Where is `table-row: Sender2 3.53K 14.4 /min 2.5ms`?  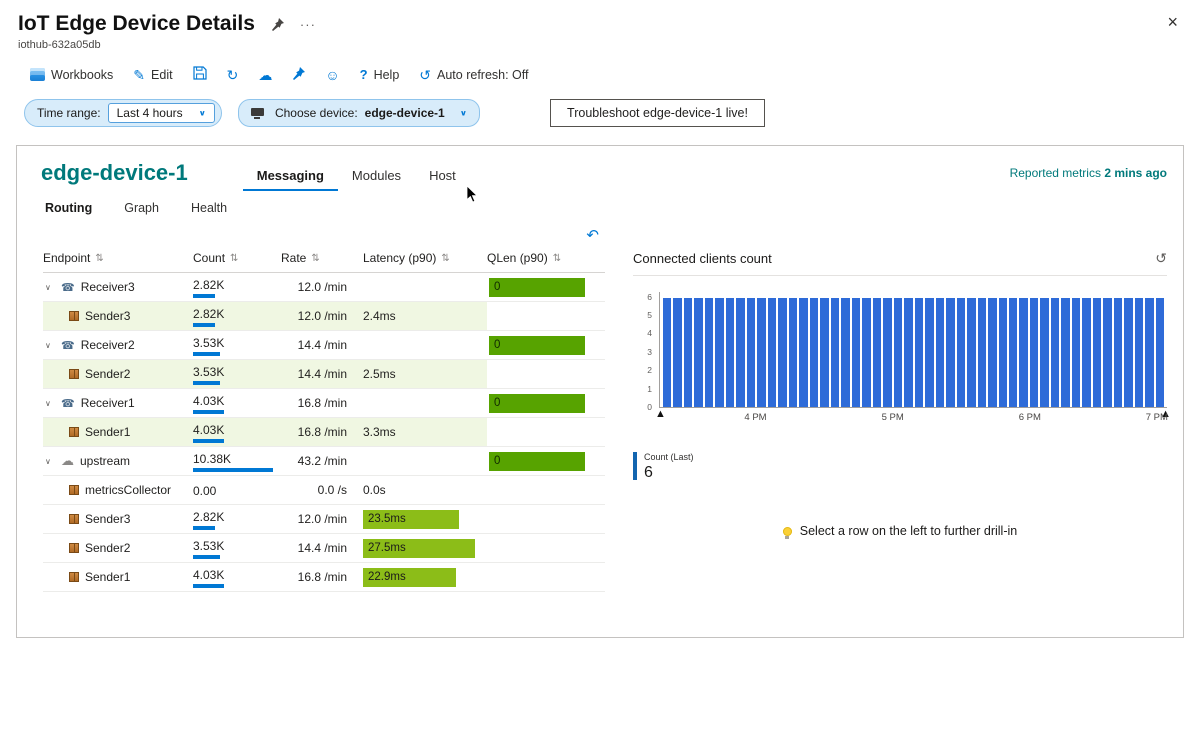
table-row: Sender2 3.53K 14.4 /min 2.5ms is located at coordinates (324, 374).